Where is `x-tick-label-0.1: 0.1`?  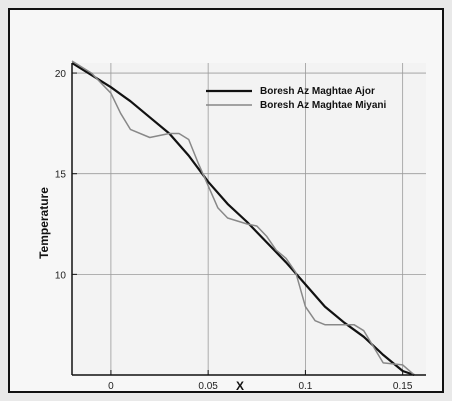 x-tick-label-0.1: 0.1 is located at coordinates (305, 386).